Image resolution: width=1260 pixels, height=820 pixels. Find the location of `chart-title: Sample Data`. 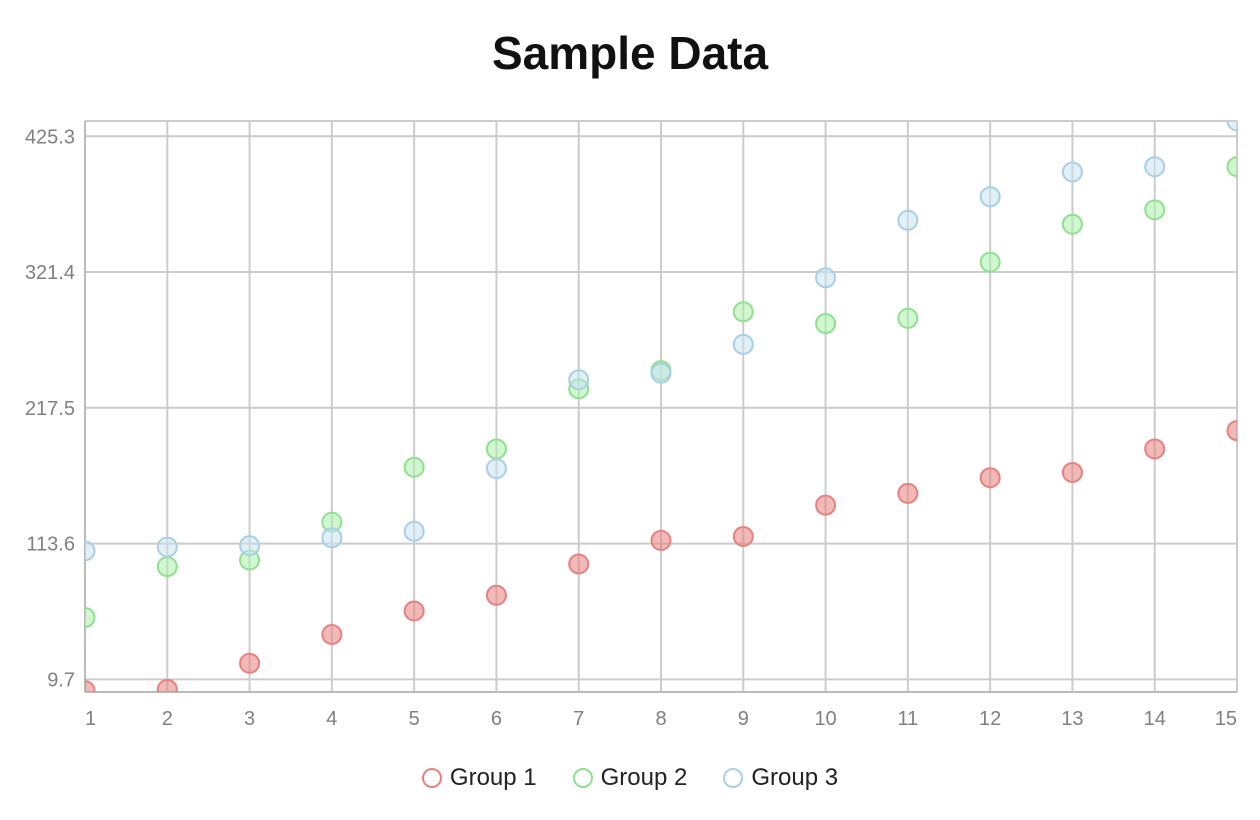

chart-title: Sample Data is located at coordinates (630, 53).